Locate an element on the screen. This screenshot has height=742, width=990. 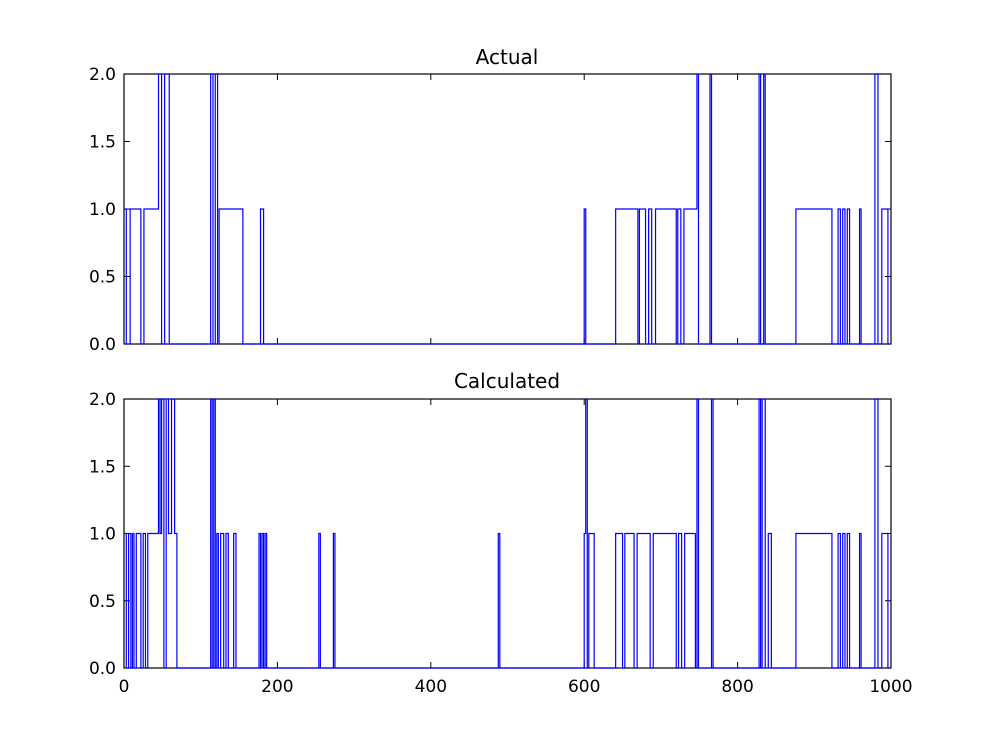
x-tick-label: 0 is located at coordinates (124, 687).